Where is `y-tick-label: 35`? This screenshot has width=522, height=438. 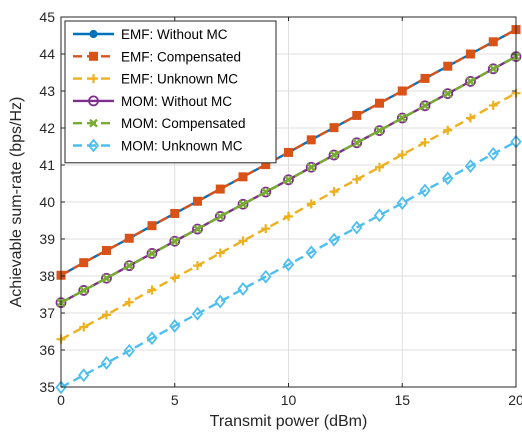 y-tick-label: 35 is located at coordinates (47, 387).